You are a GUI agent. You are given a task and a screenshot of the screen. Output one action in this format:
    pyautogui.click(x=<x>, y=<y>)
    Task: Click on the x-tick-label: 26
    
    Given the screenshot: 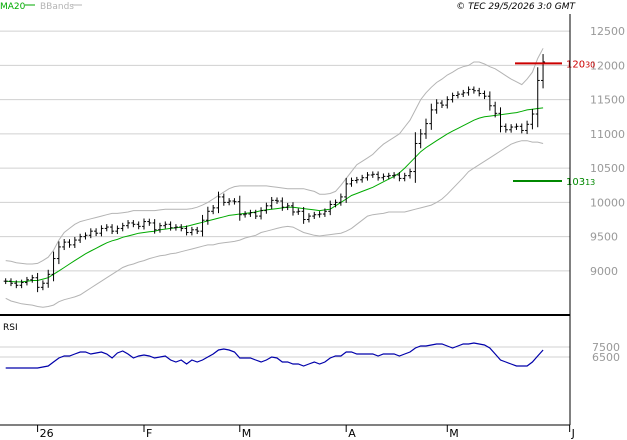 What is the action you would take?
    pyautogui.click(x=47, y=433)
    